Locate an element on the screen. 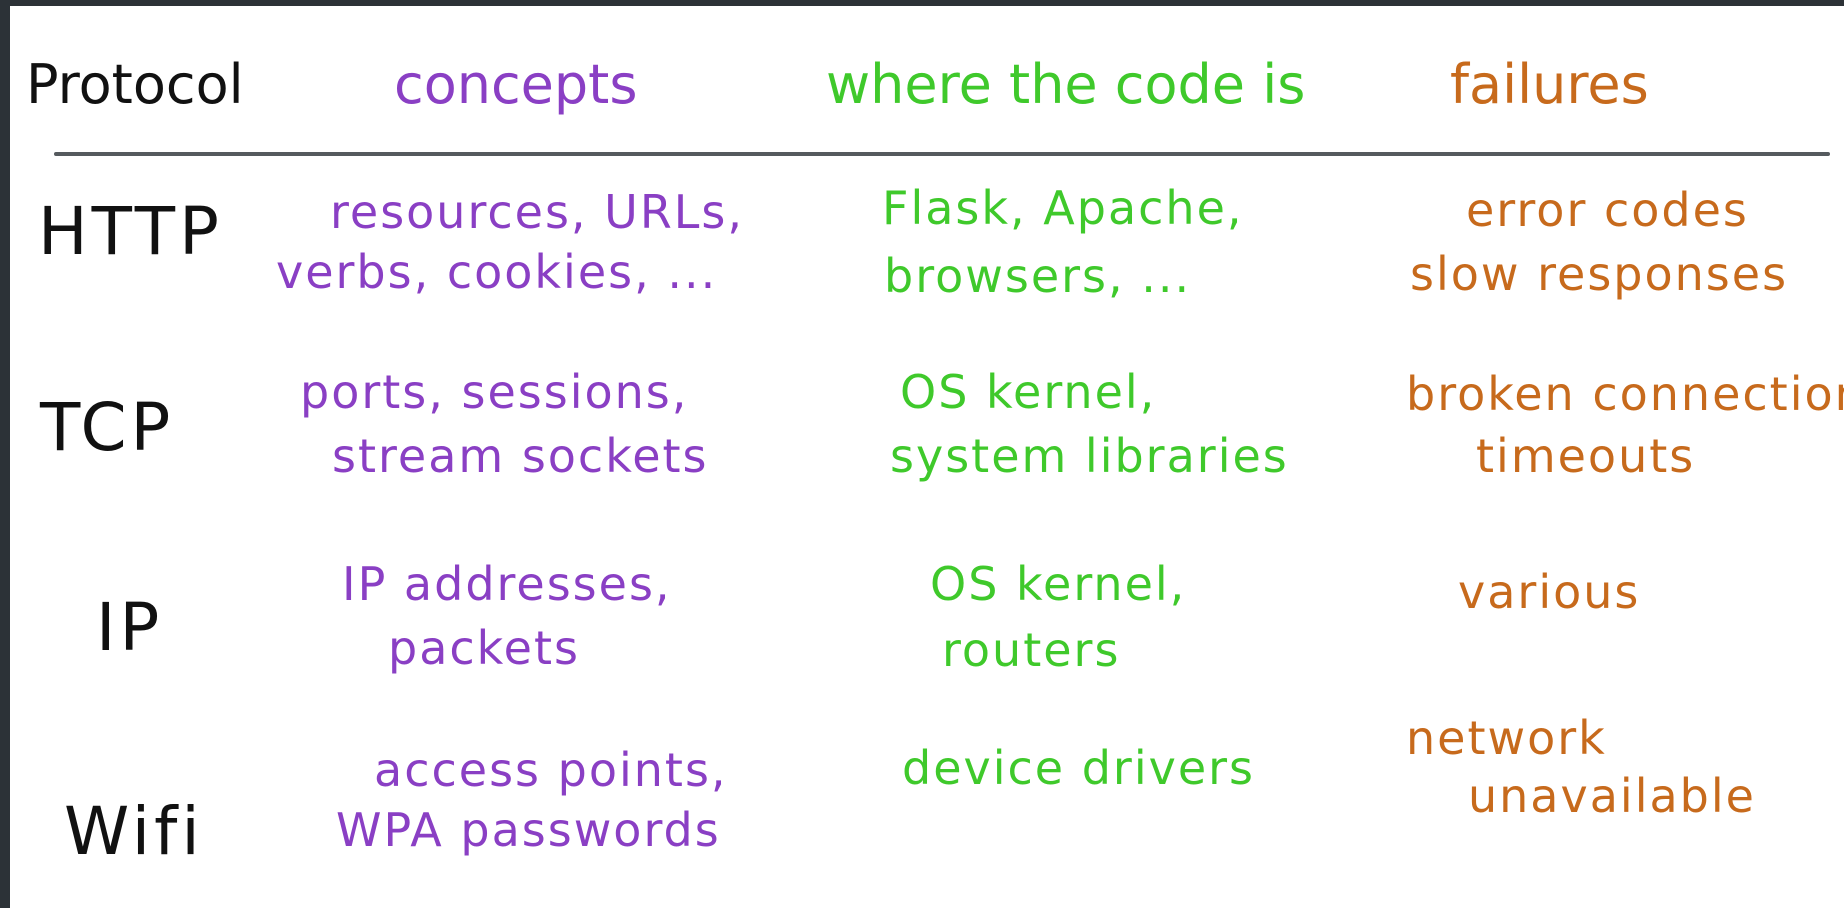 This screenshot has height=908, width=1844. failures-tcp-line-2: timeouts is located at coordinates (1586, 456).